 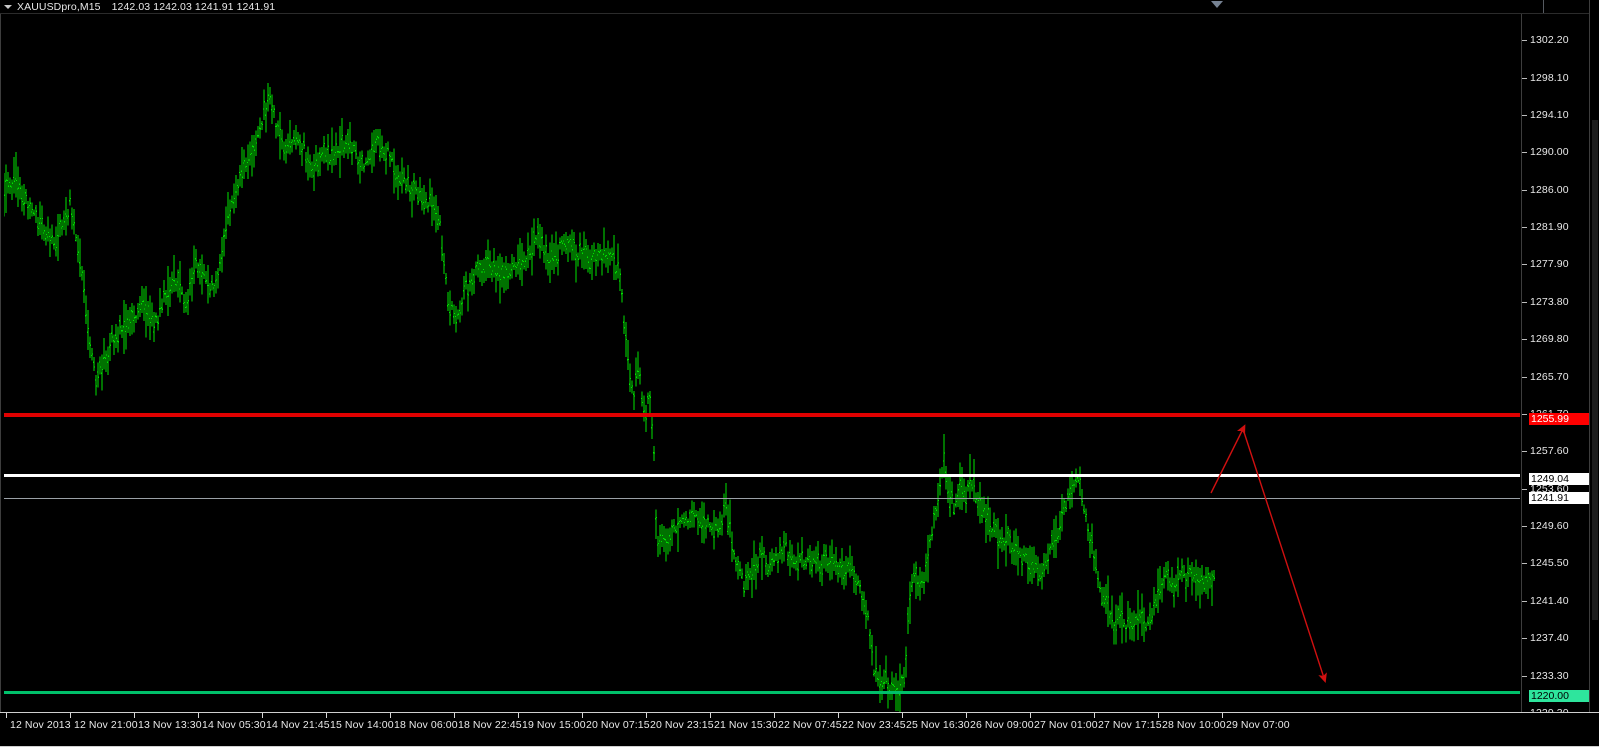 I want to click on time-tick-label: 13 Nov 13:30, so click(x=170, y=725).